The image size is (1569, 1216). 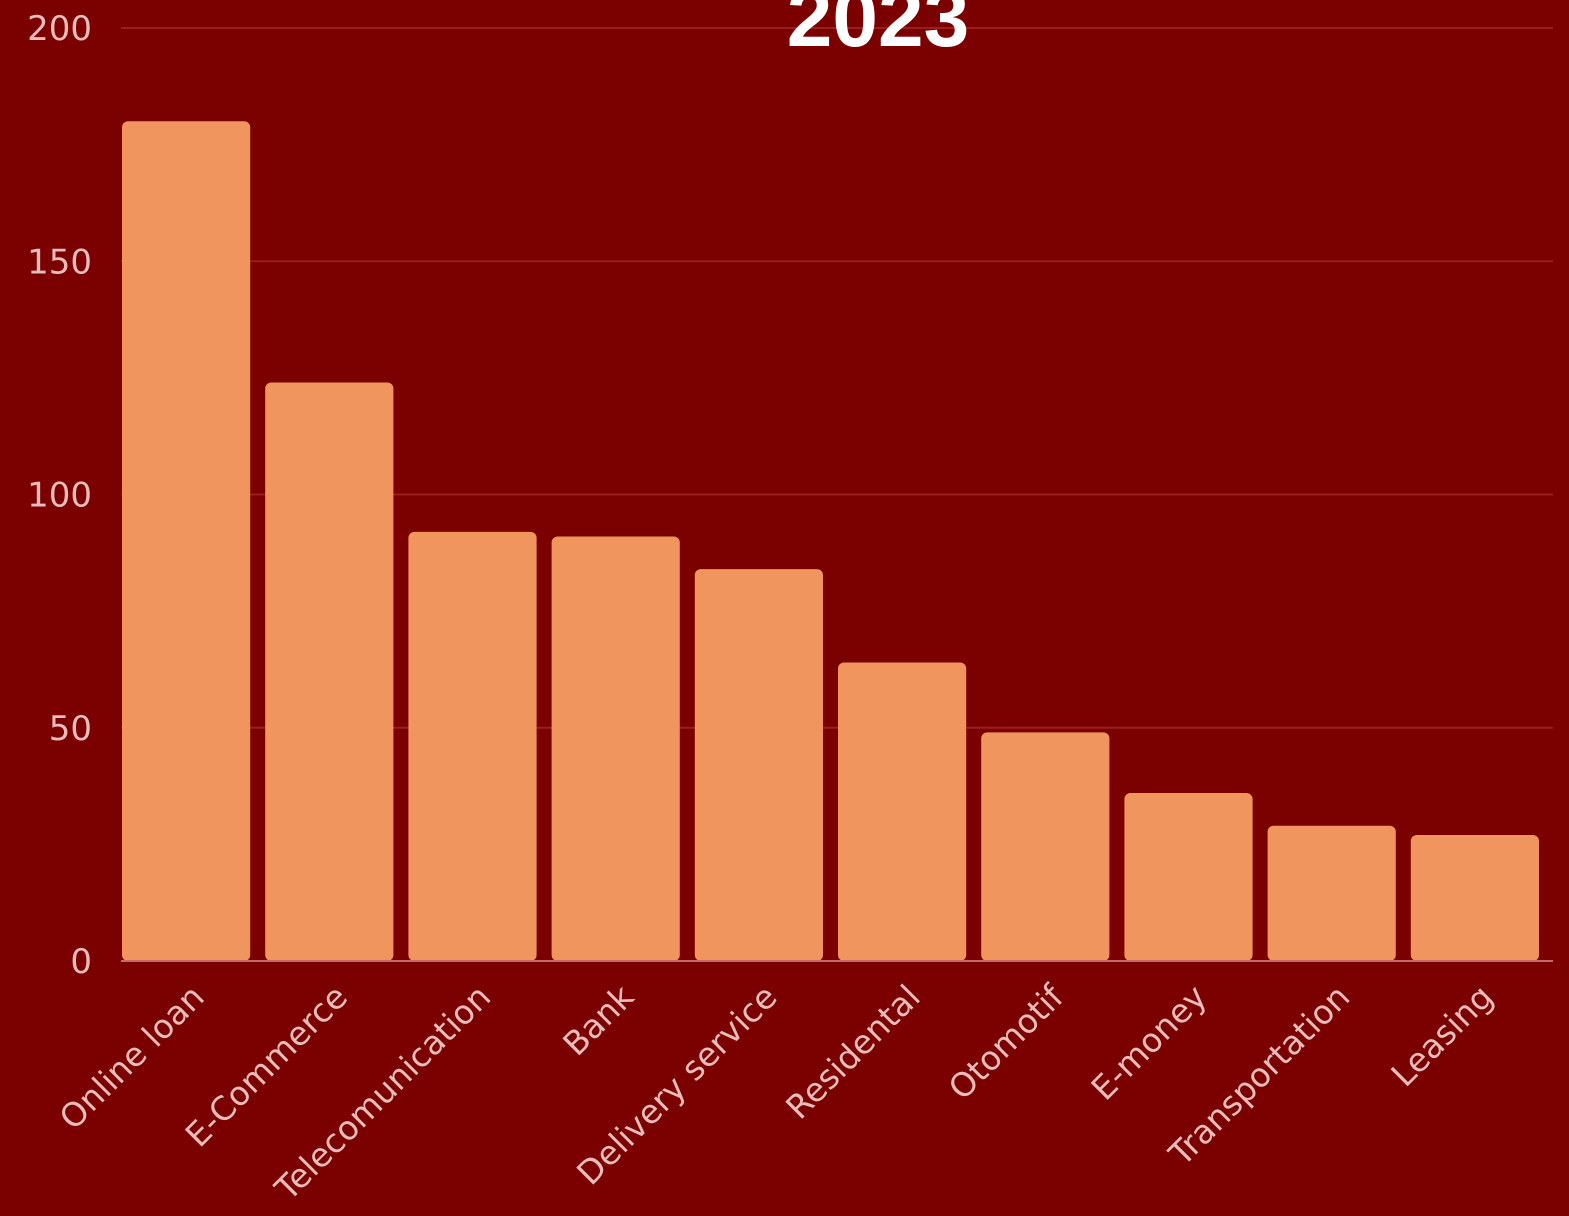 What do you see at coordinates (59, 262) in the screenshot?
I see `y-tick-label: 150` at bounding box center [59, 262].